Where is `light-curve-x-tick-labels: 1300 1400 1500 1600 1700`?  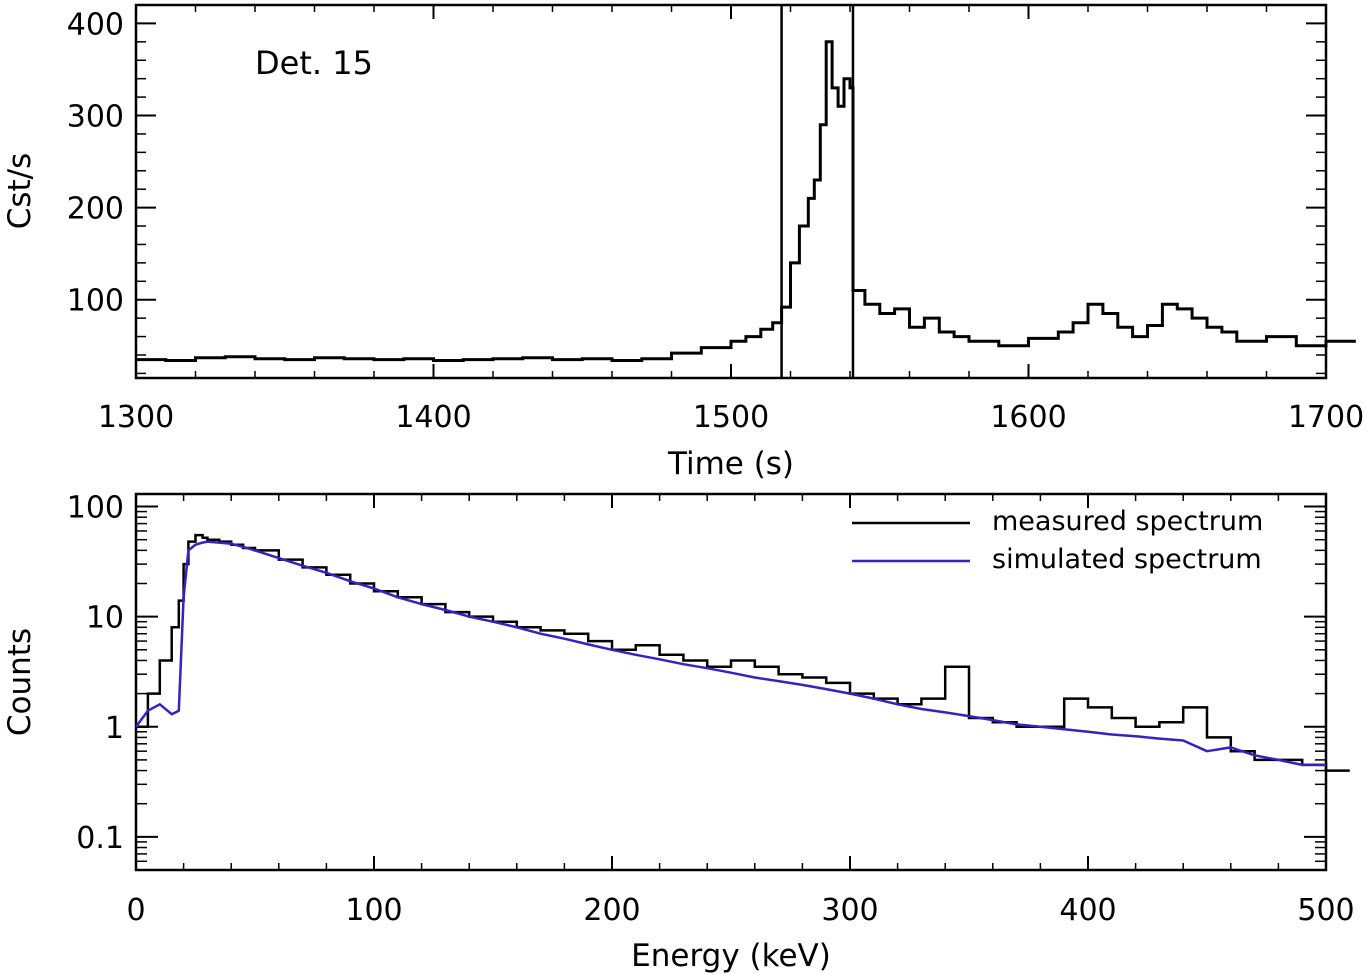
light-curve-x-tick-labels: 1300 1400 1500 1600 1700 is located at coordinates (731, 417).